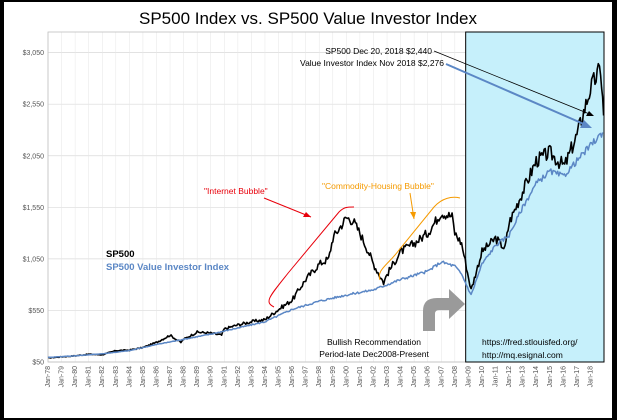 The image size is (617, 420). Describe the element at coordinates (168, 261) in the screenshot. I see `legend: SP500 SP500 Value Investor Index` at that location.